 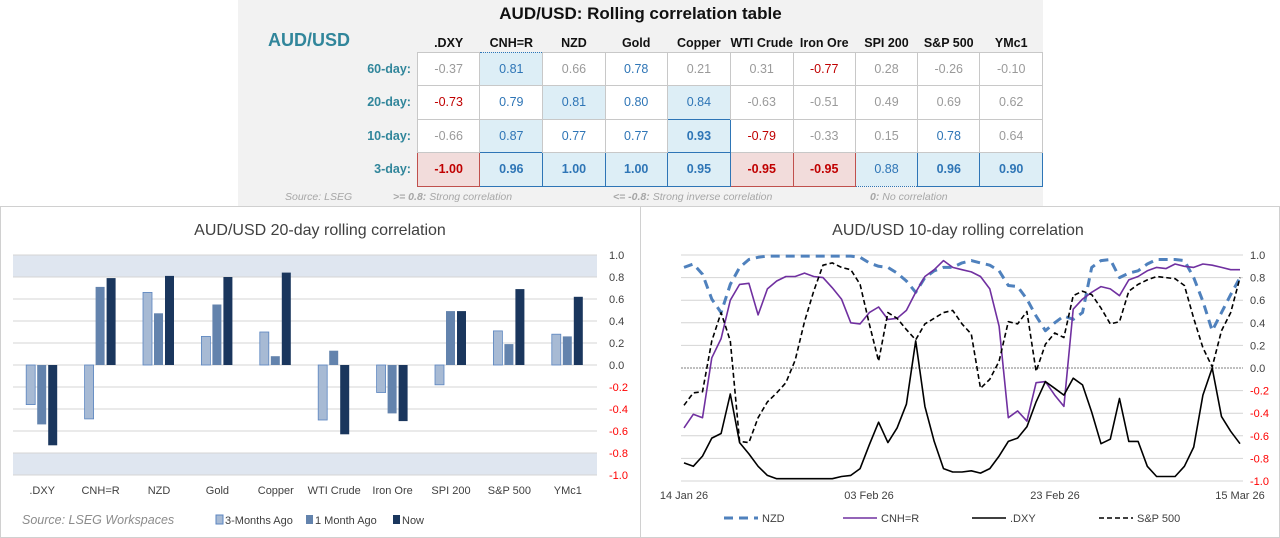 What do you see at coordinates (413, 521) in the screenshot?
I see `legend-label: Now` at bounding box center [413, 521].